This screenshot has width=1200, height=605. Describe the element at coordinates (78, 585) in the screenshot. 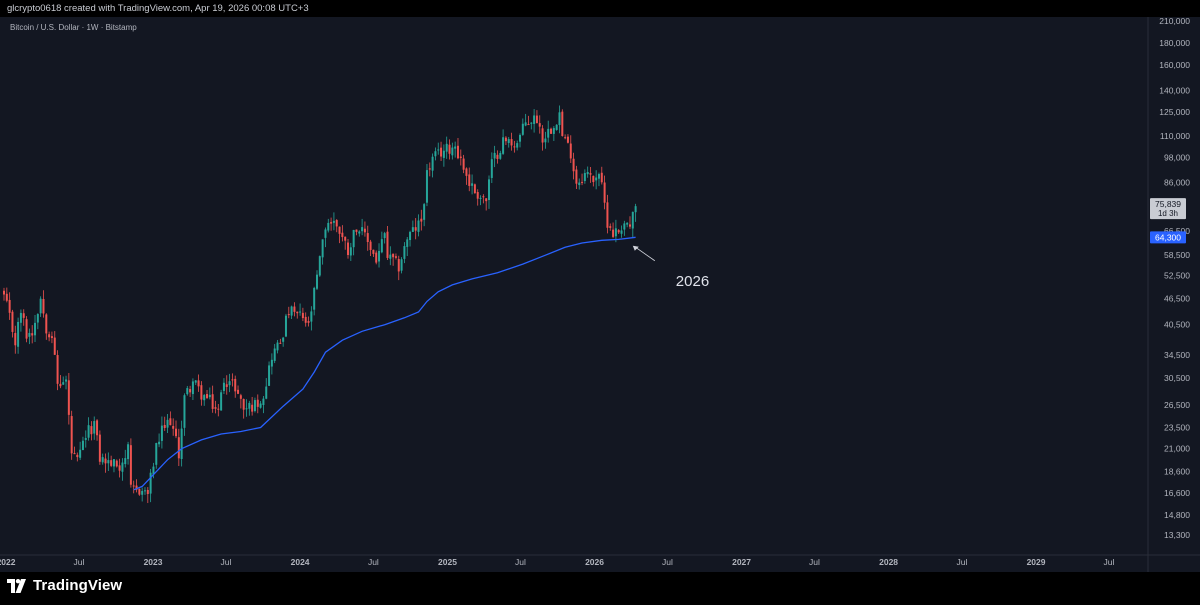

I see `tradingview-logo-text: TradingView` at that location.